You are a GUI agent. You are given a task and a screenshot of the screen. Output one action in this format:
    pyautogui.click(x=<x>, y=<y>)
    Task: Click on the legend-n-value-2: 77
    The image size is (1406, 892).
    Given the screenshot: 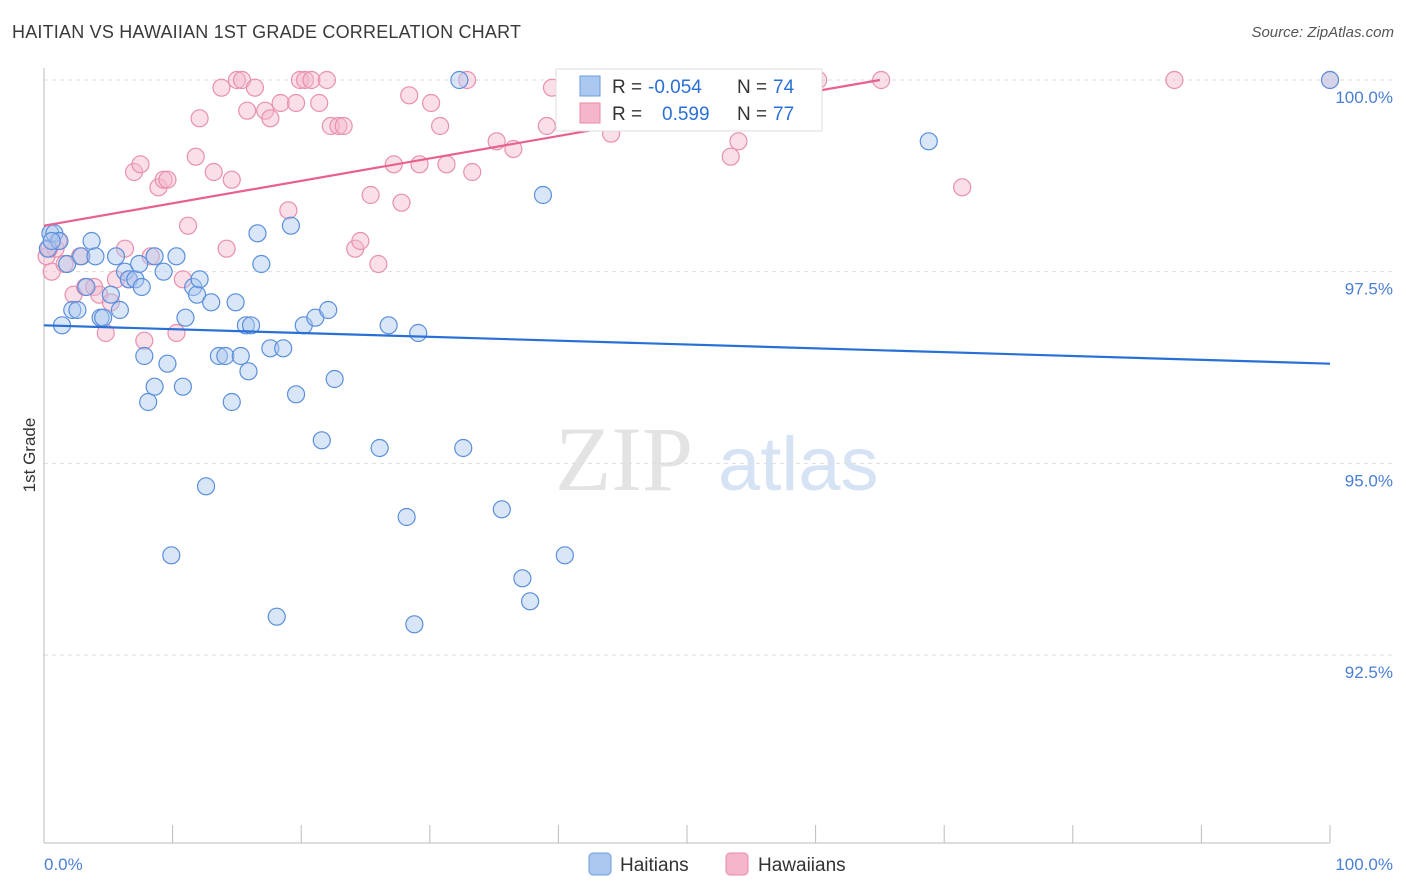 What is the action you would take?
    pyautogui.click(x=783, y=114)
    